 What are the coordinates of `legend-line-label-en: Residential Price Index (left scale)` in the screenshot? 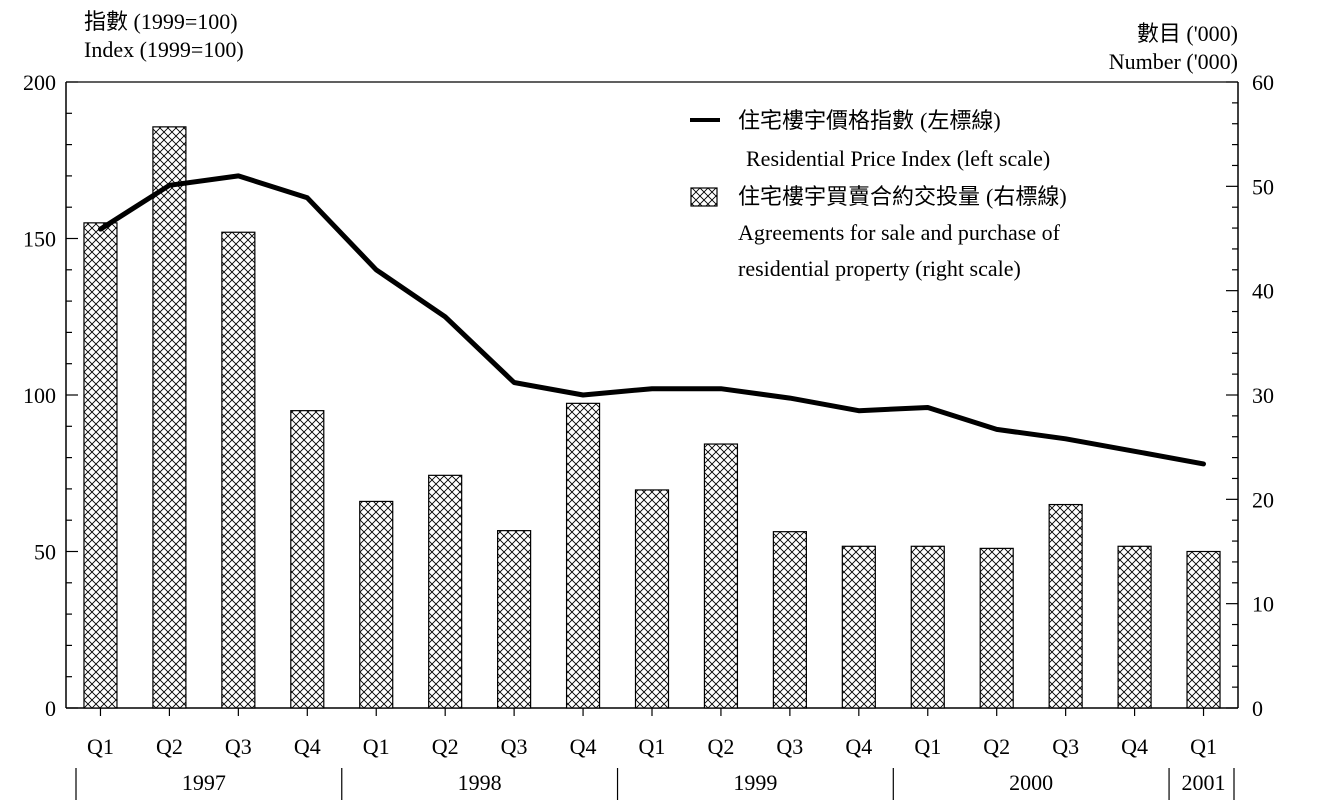 It's located at (898, 158).